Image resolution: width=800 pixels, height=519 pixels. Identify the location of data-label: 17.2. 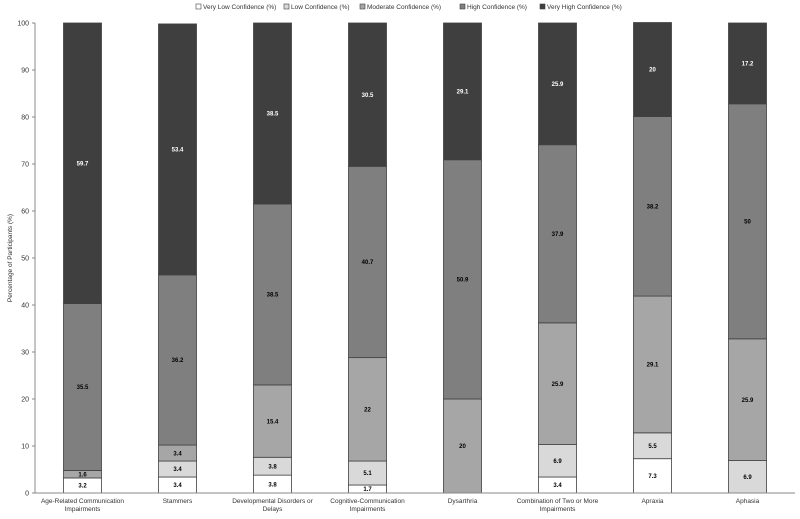
(748, 65).